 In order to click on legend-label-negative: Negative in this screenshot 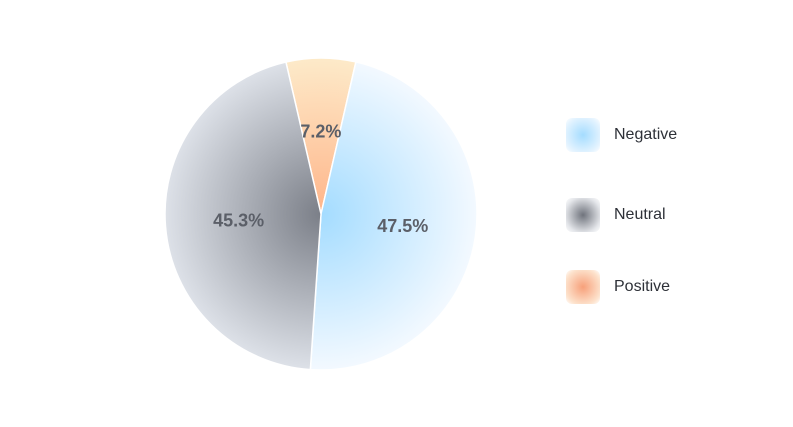, I will do `click(646, 134)`.